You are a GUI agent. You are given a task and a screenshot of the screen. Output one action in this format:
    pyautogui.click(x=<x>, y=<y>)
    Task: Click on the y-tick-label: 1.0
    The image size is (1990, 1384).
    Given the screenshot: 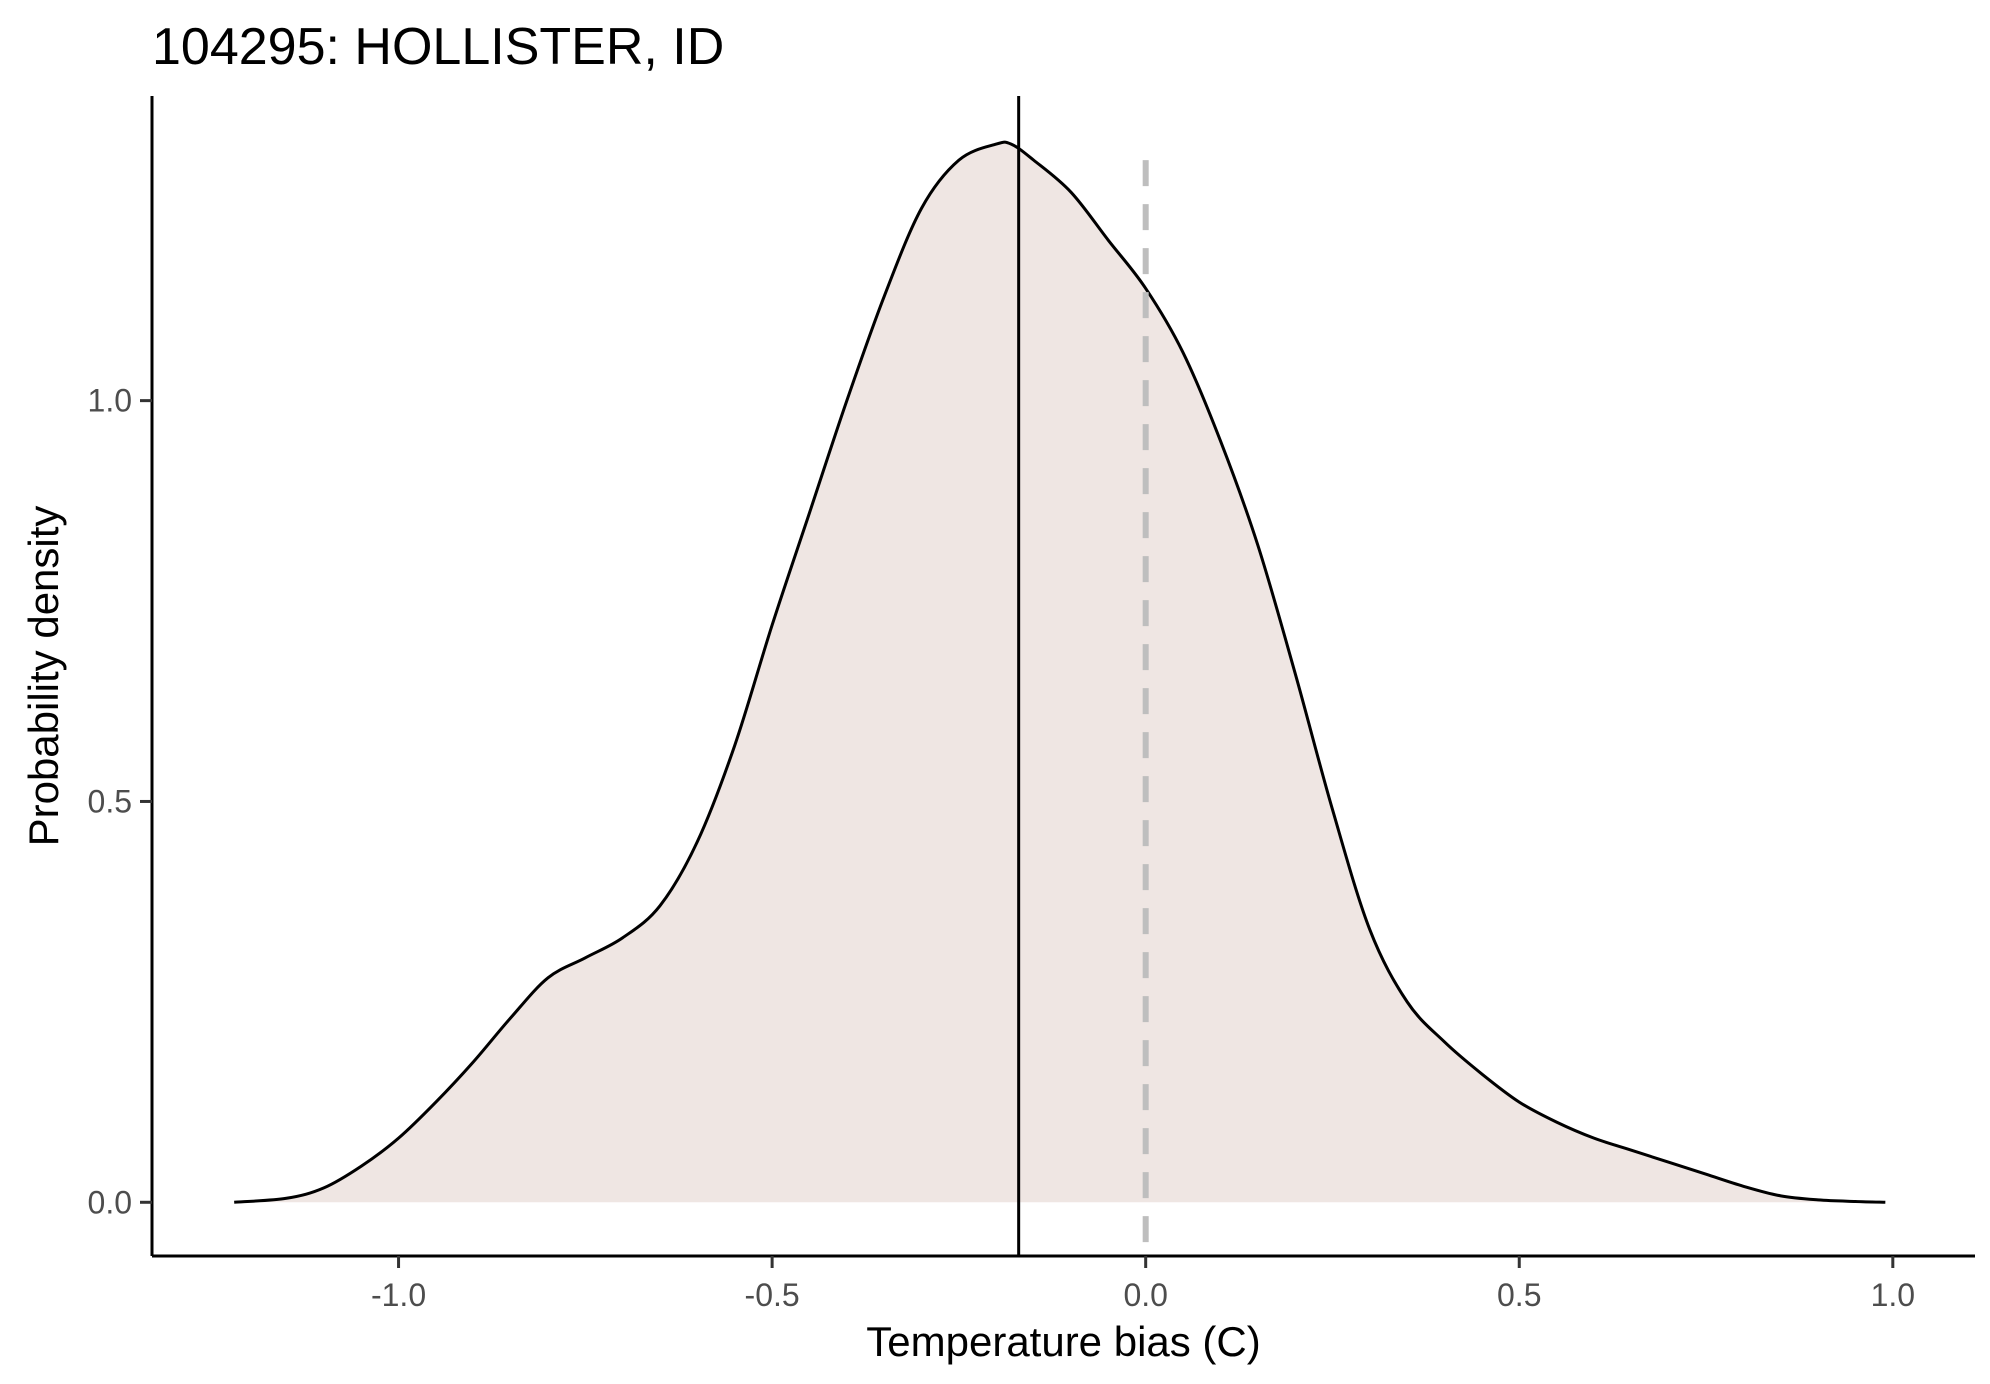 What is the action you would take?
    pyautogui.click(x=110, y=401)
    